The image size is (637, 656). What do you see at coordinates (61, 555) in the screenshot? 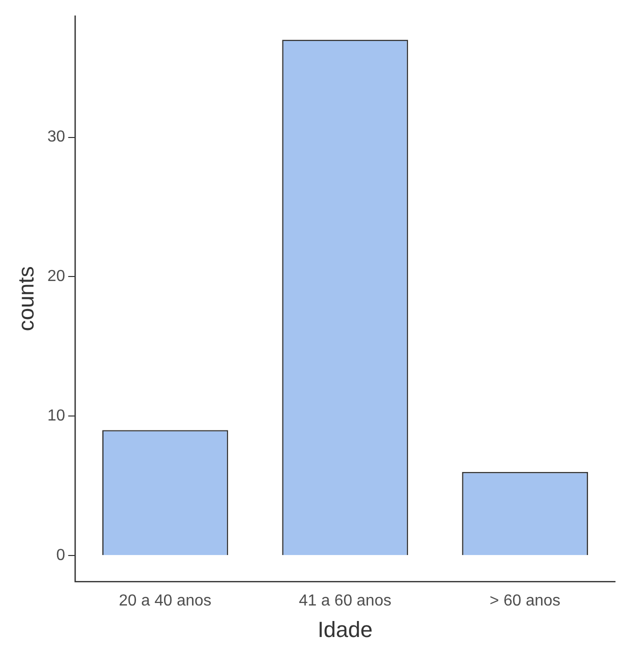
I see `y-tick-label: 0` at bounding box center [61, 555].